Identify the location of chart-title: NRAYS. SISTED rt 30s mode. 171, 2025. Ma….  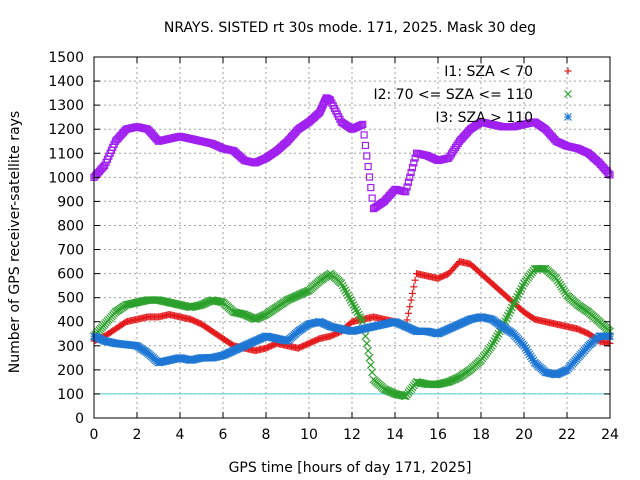
(350, 28).